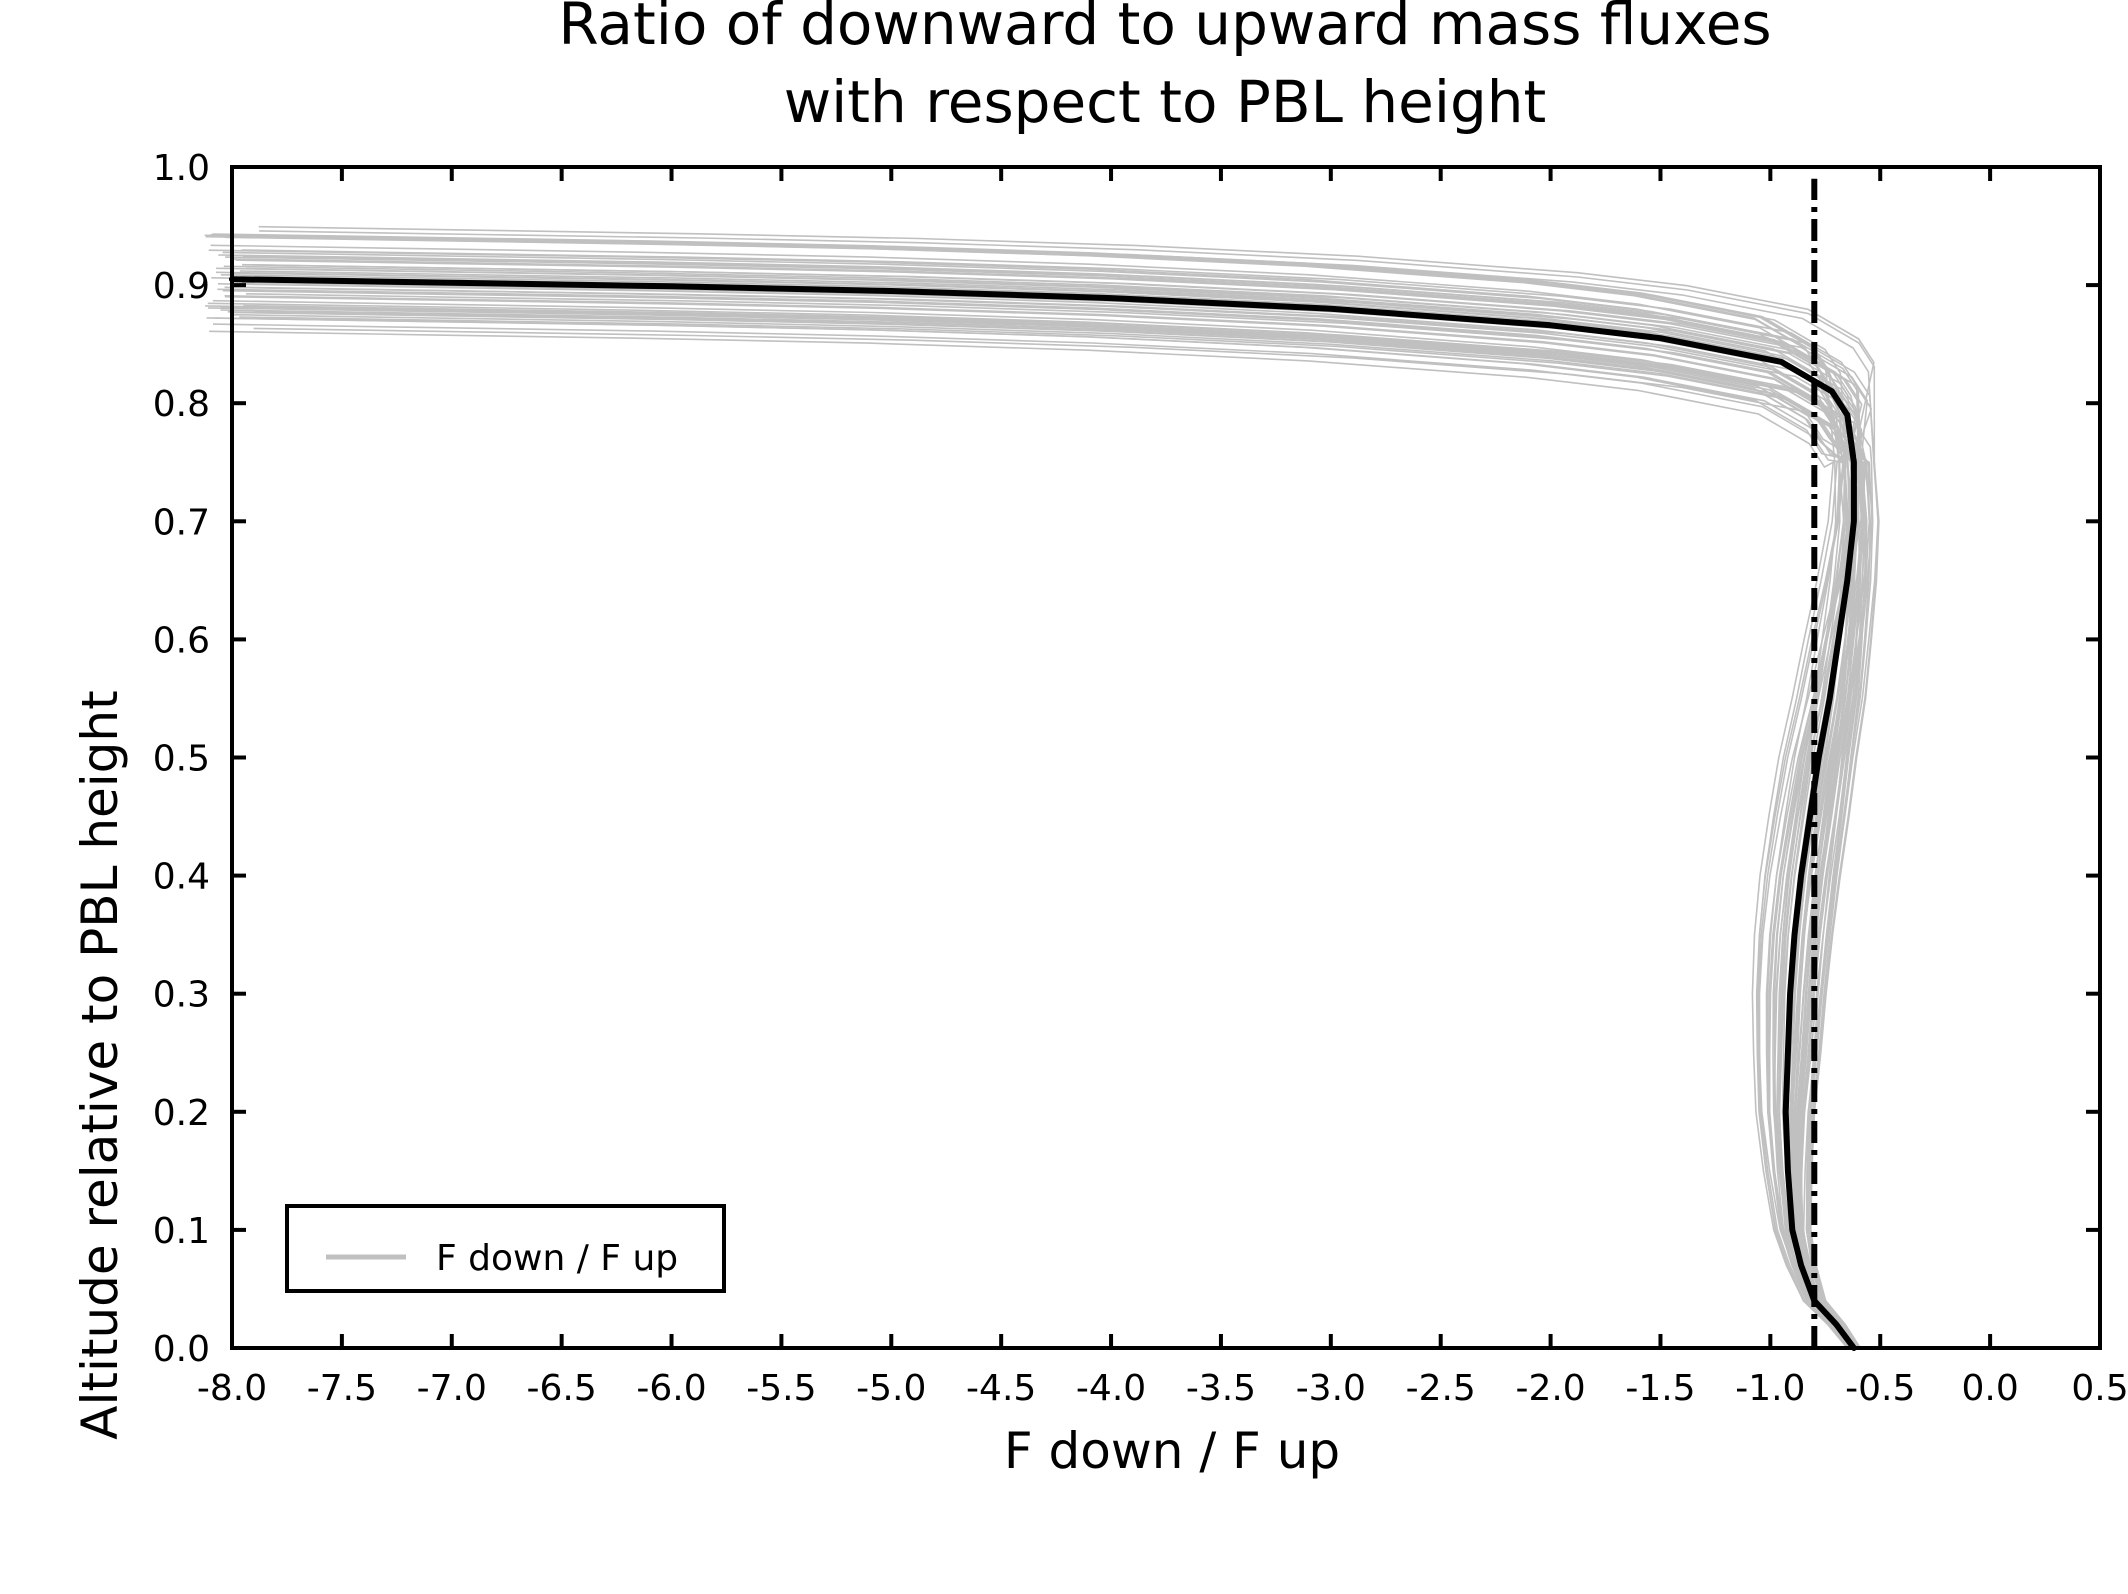 This screenshot has height=1594, width=2128. What do you see at coordinates (181, 404) in the screenshot?
I see `y-tick-label: 0.8` at bounding box center [181, 404].